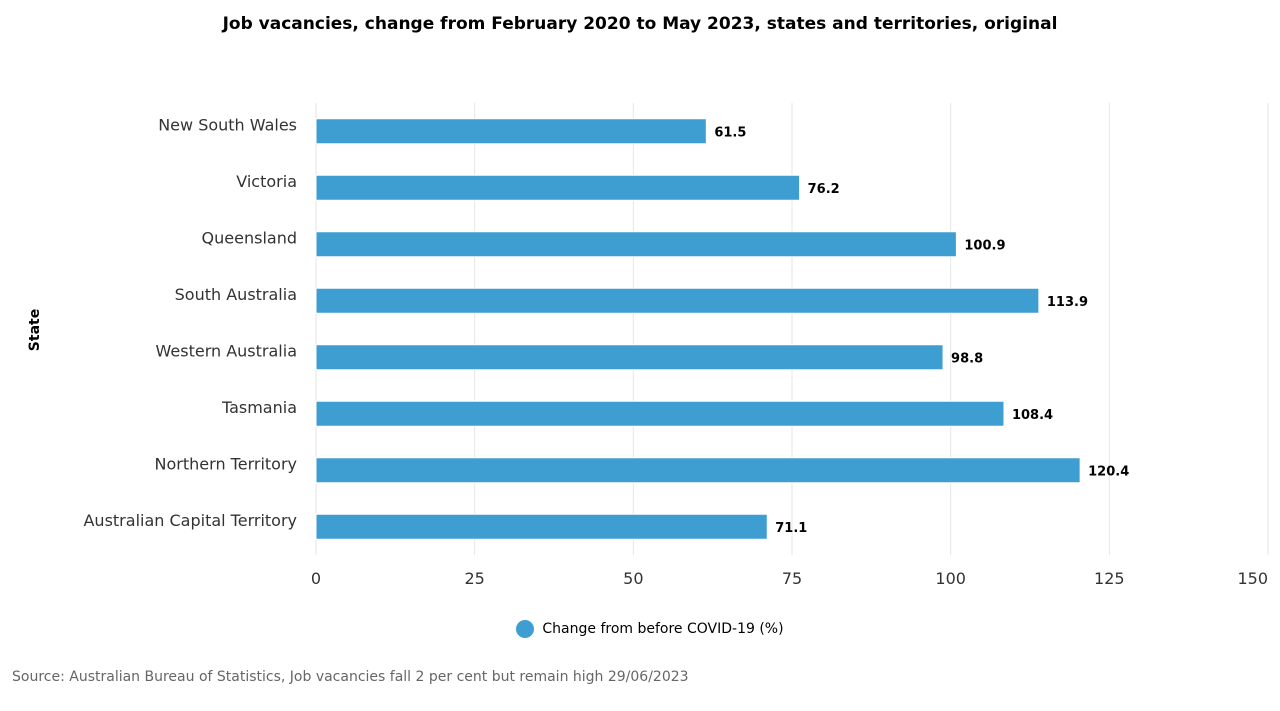  What do you see at coordinates (730, 132) in the screenshot?
I see `data-label: 61.5` at bounding box center [730, 132].